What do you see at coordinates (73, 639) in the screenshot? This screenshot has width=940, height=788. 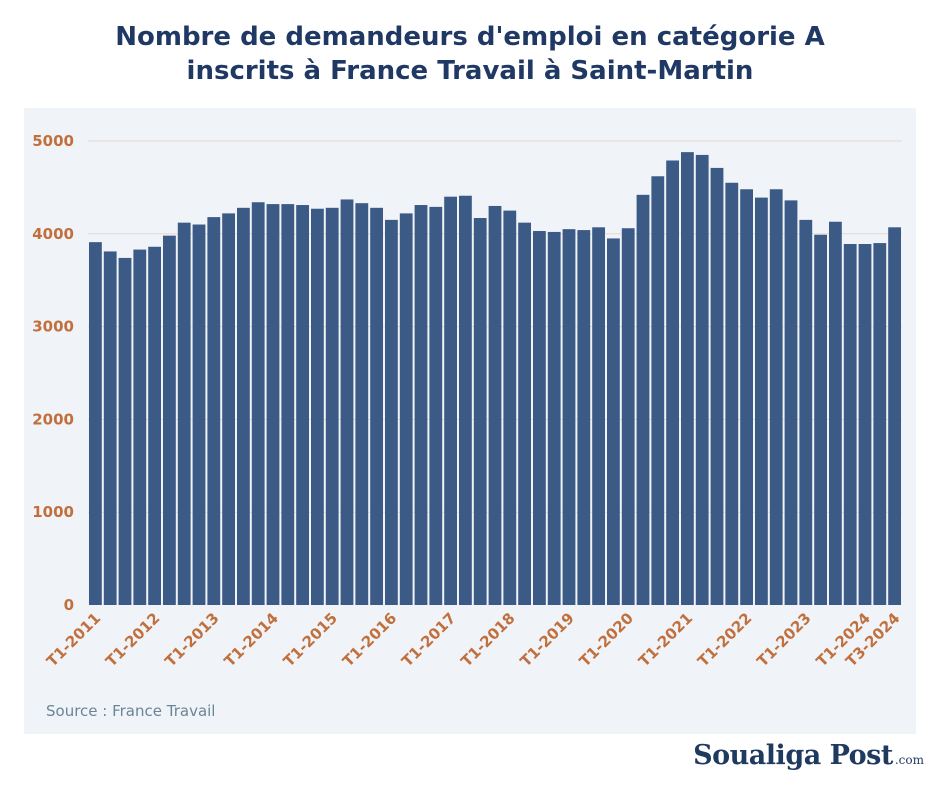 I see `x-tick-label: T1-2011` at bounding box center [73, 639].